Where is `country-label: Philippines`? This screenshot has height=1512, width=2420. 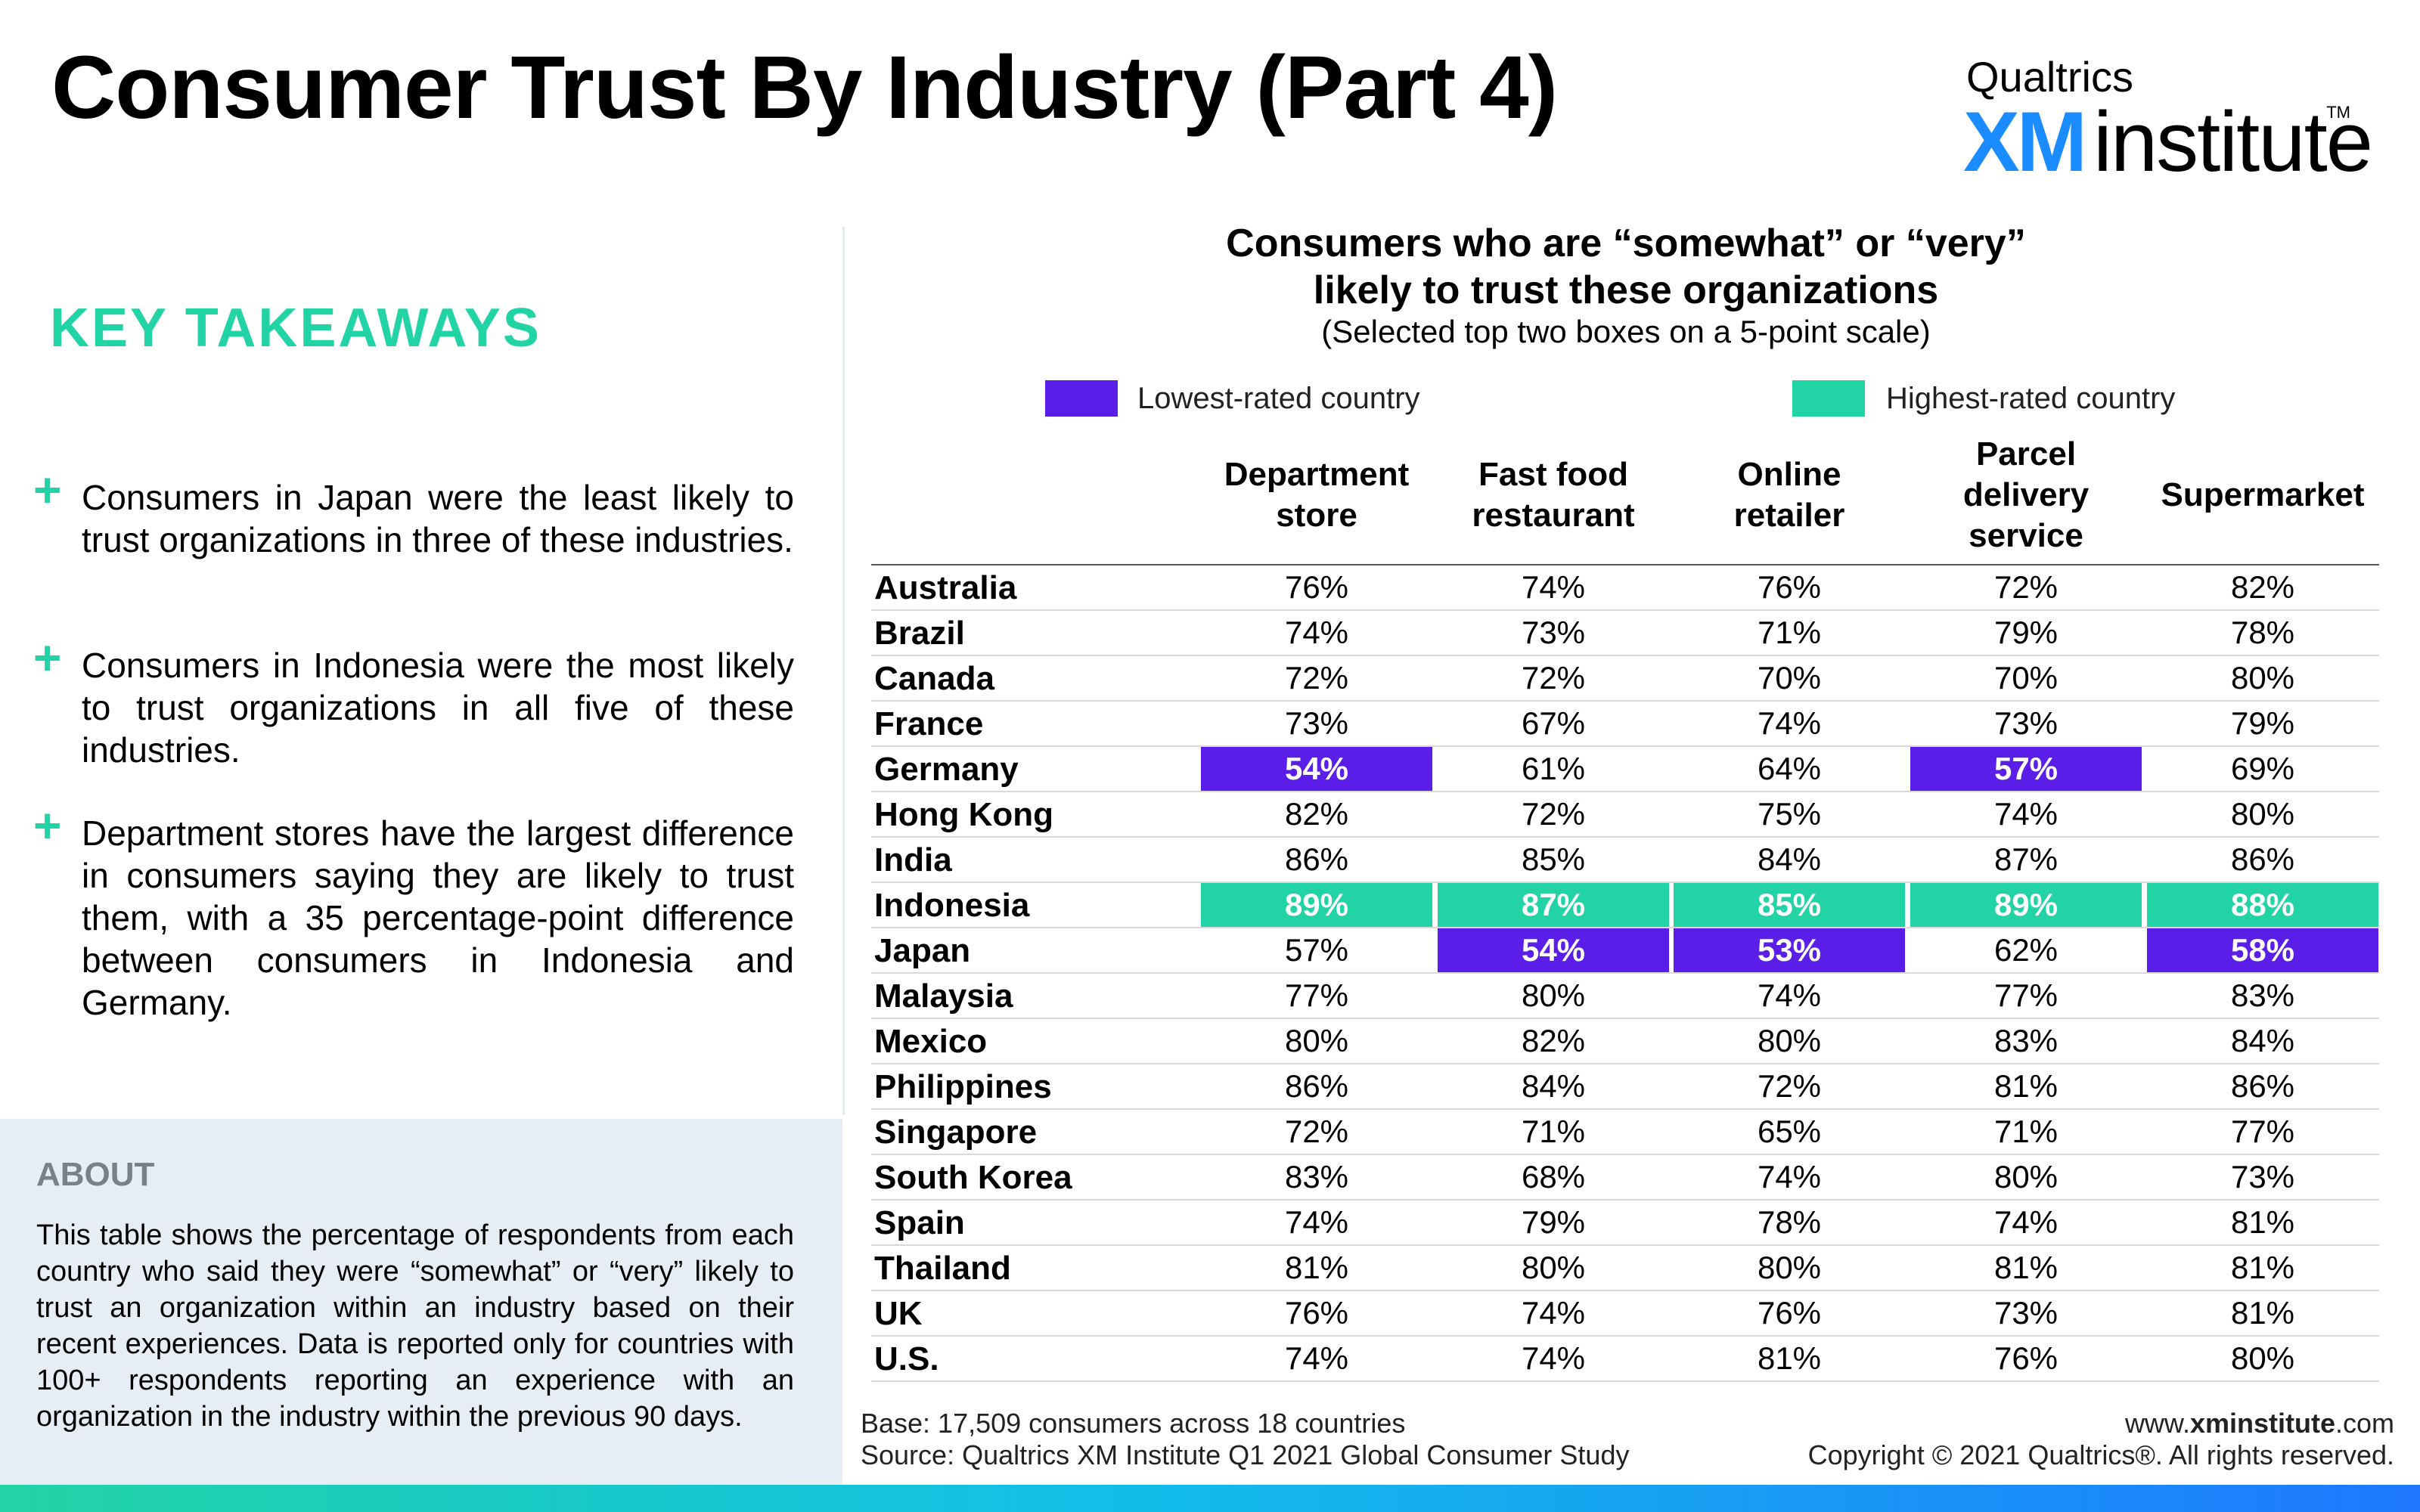 country-label: Philippines is located at coordinates (963, 1086).